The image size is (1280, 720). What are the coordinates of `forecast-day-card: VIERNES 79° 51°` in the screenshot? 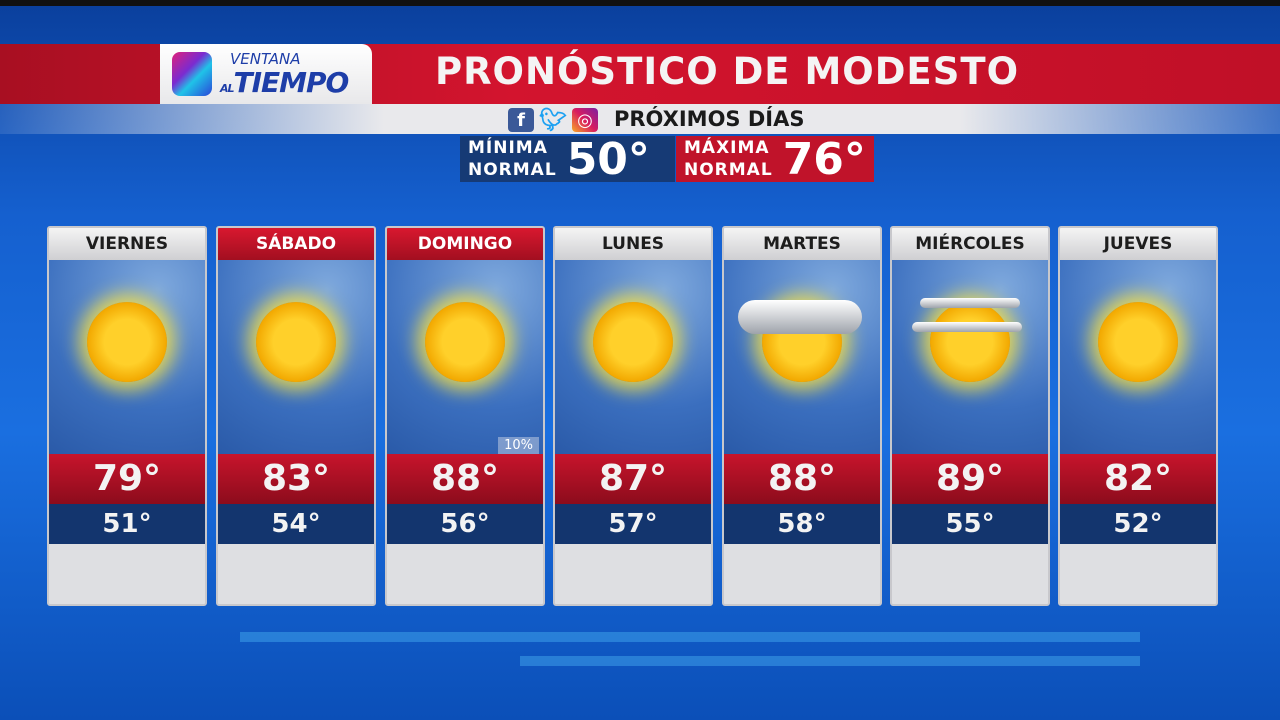 It's located at (127, 416).